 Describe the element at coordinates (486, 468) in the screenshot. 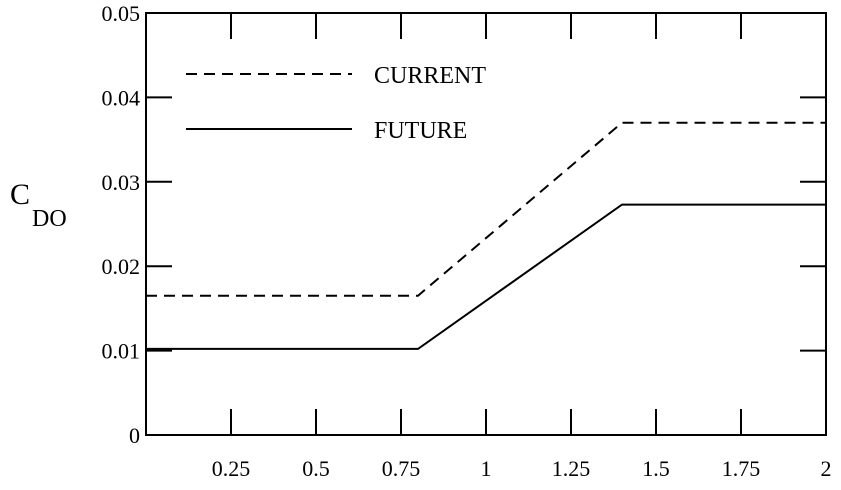

I see `x-tick-label: 1` at that location.